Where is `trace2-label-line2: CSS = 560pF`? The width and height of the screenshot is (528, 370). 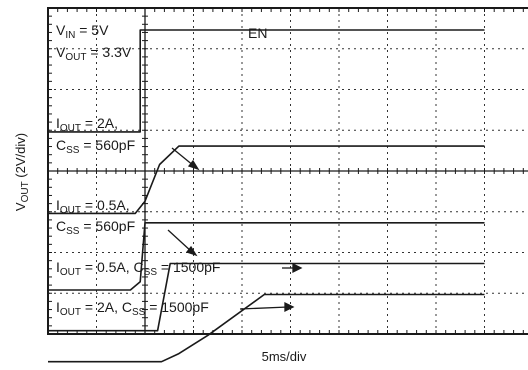 trace2-label-line2: CSS = 560pF is located at coordinates (95, 227).